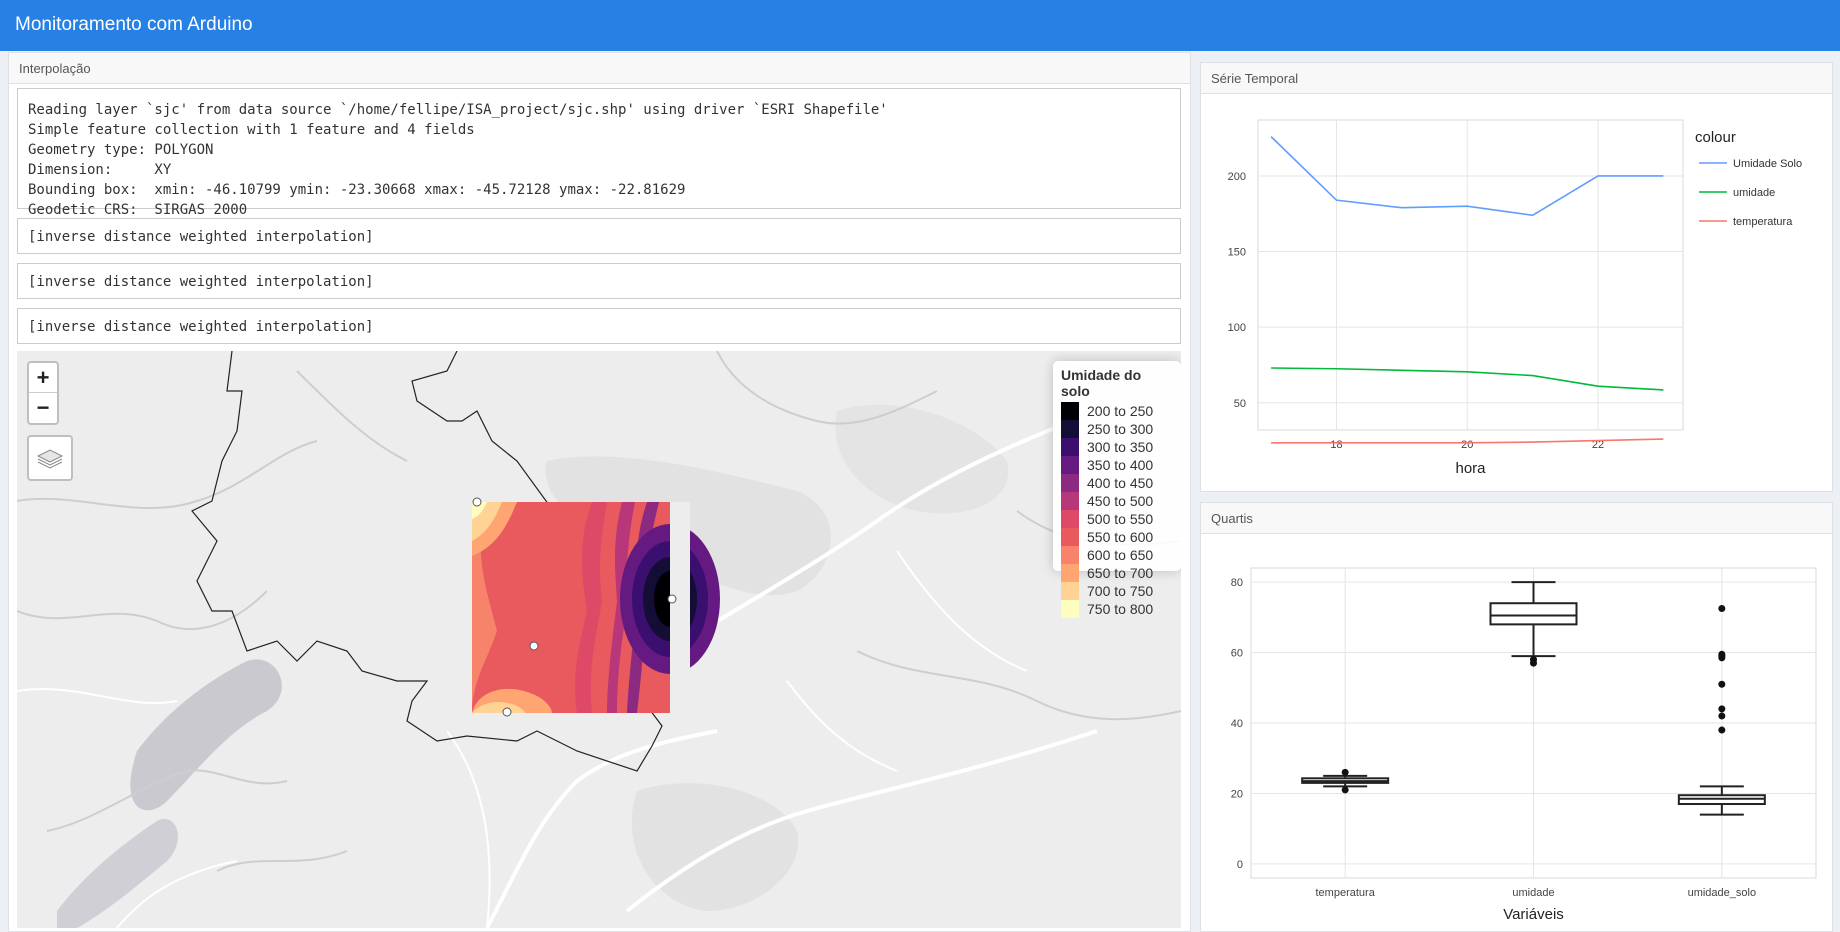 The image size is (1840, 932). I want to click on x-tick-label: 20, so click(1467, 445).